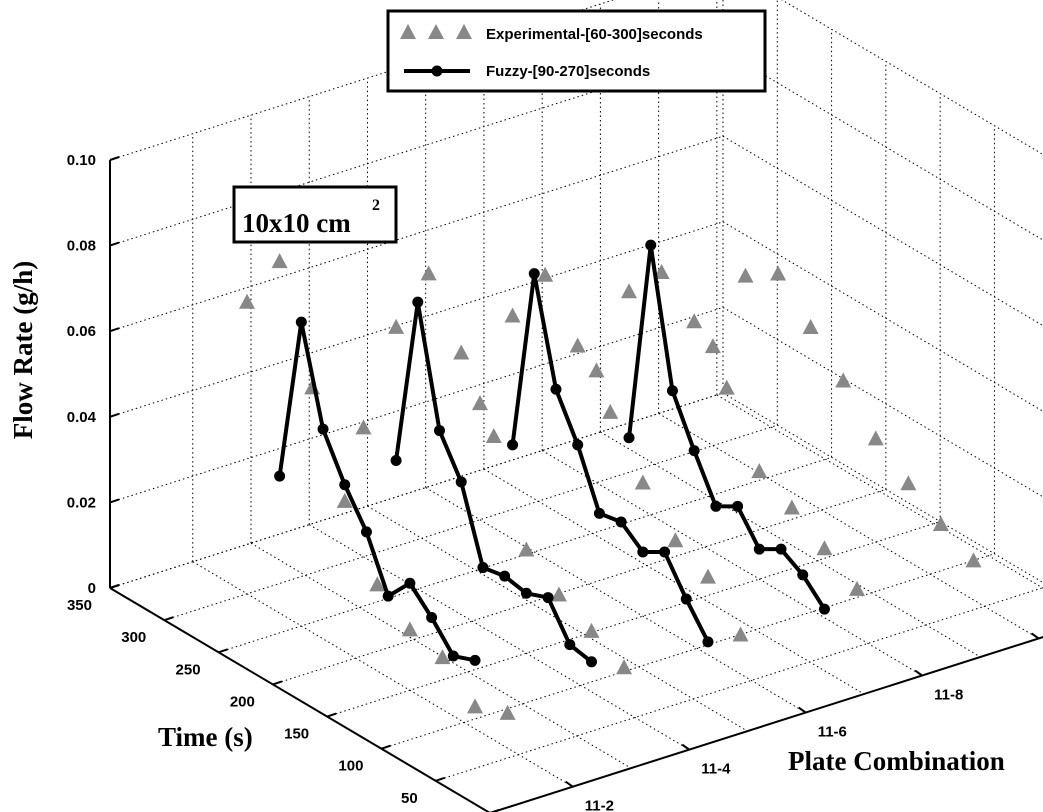  Describe the element at coordinates (599, 805) in the screenshot. I see `plate-tick-label: 11-2` at that location.